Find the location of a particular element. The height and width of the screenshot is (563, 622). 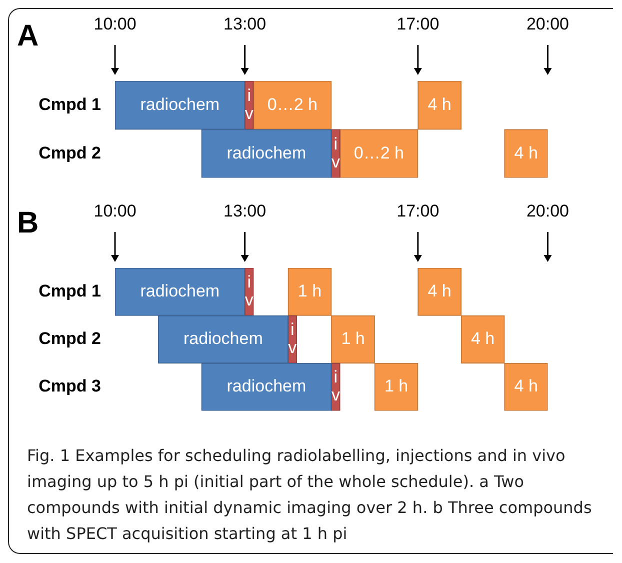

chart-title: B is located at coordinates (28, 223).